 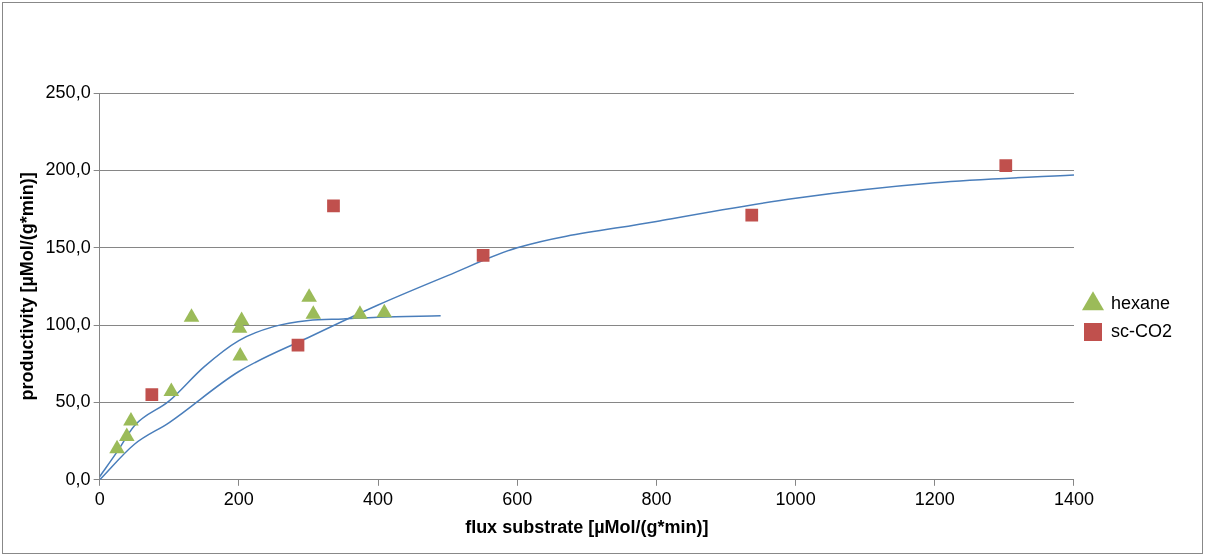 What do you see at coordinates (934, 498) in the screenshot?
I see `x-tick-label: 1200` at bounding box center [934, 498].